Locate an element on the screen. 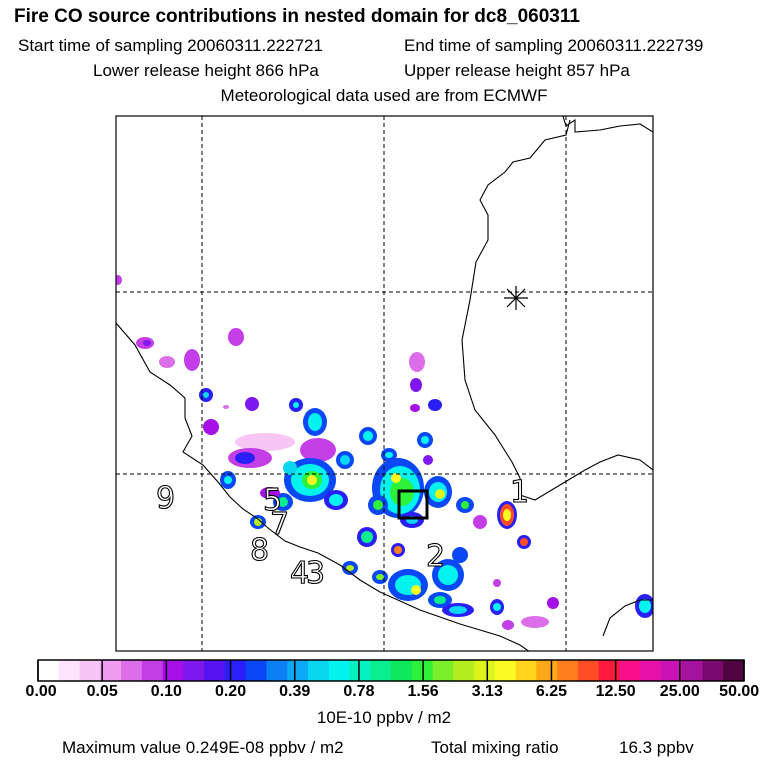 The height and width of the screenshot is (768, 768). colorbar-tick-label: 6.25 is located at coordinates (551, 691).